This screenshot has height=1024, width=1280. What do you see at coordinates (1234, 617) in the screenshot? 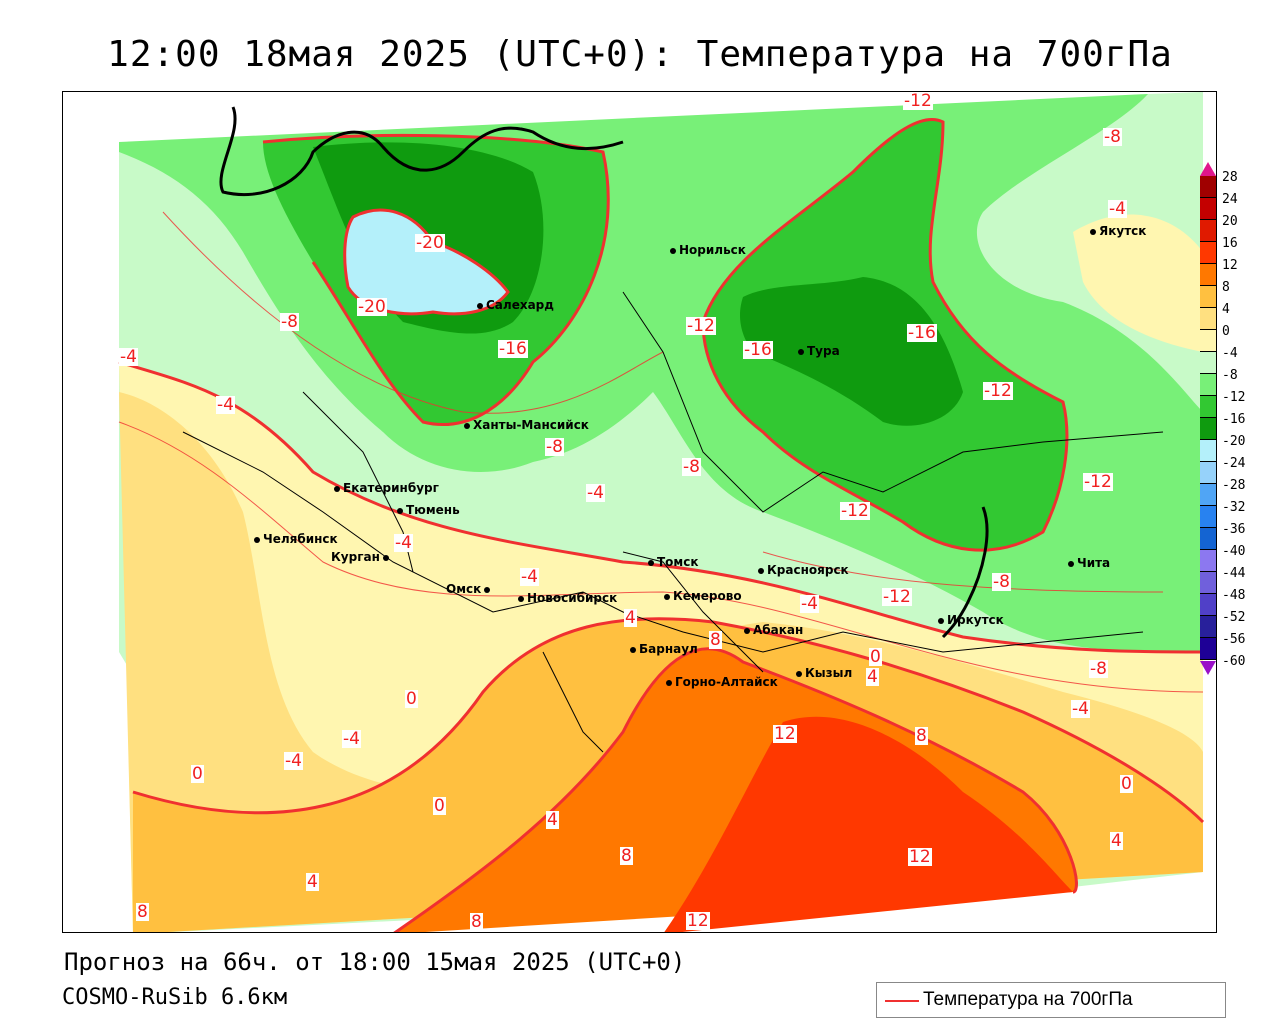
I see `colorbar-tick-label: -52` at bounding box center [1234, 617].